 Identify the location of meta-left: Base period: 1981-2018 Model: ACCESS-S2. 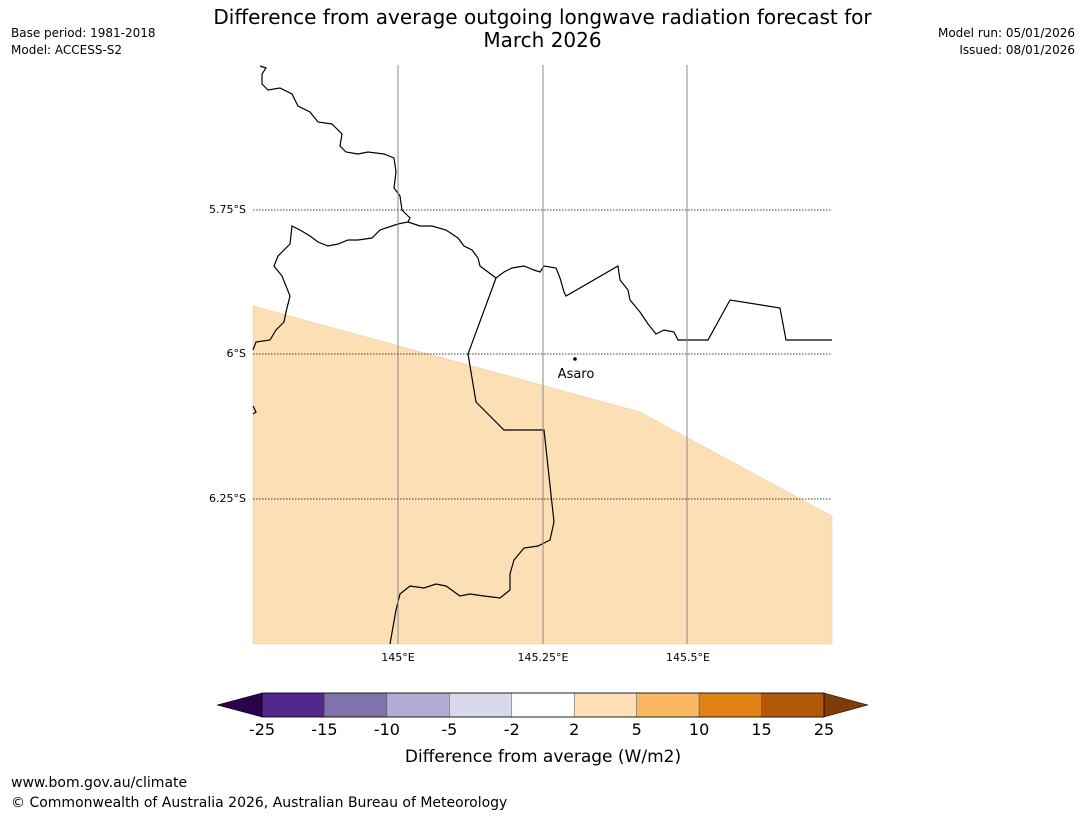
(83, 42).